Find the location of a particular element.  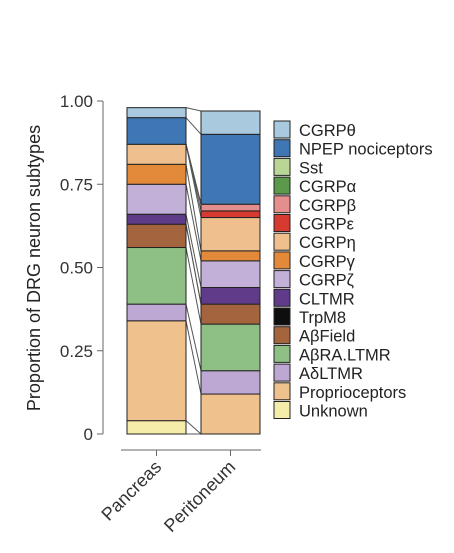

y-ticks: 0 0.25 0.50 0.75 1.00 is located at coordinates (81, 268).